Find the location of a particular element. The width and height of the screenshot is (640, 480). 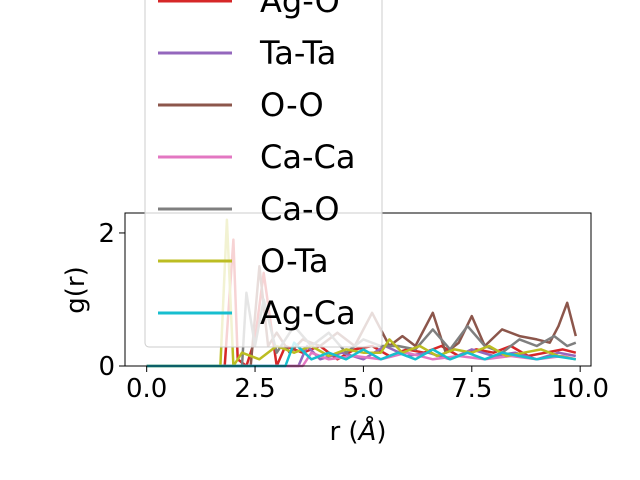

x-axis-label-symbol: Å is located at coordinates (367, 431).